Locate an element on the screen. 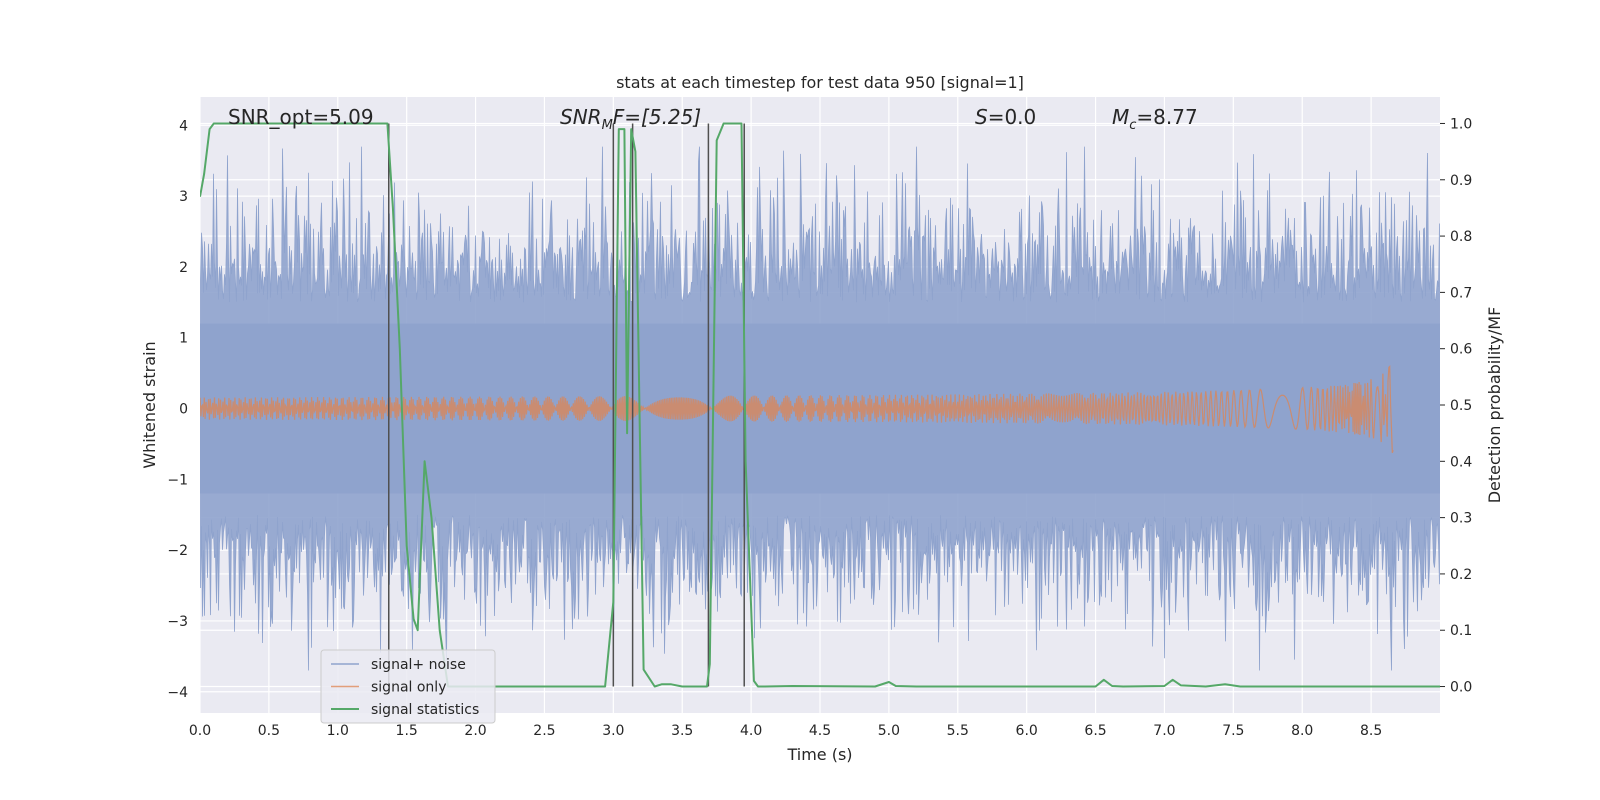 The width and height of the screenshot is (1600, 800). x-tick-label: 5.5 is located at coordinates (958, 731).